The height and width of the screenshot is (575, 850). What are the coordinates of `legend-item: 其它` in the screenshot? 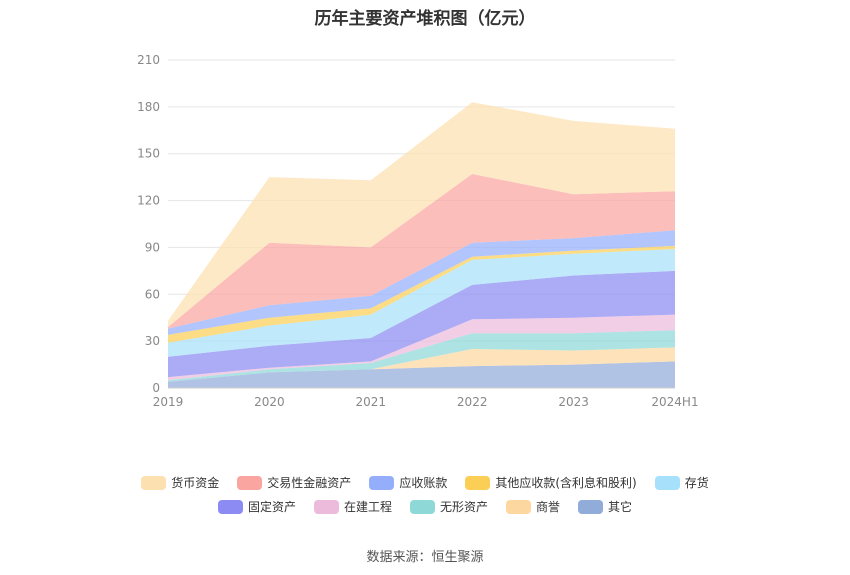 It's located at (605, 506).